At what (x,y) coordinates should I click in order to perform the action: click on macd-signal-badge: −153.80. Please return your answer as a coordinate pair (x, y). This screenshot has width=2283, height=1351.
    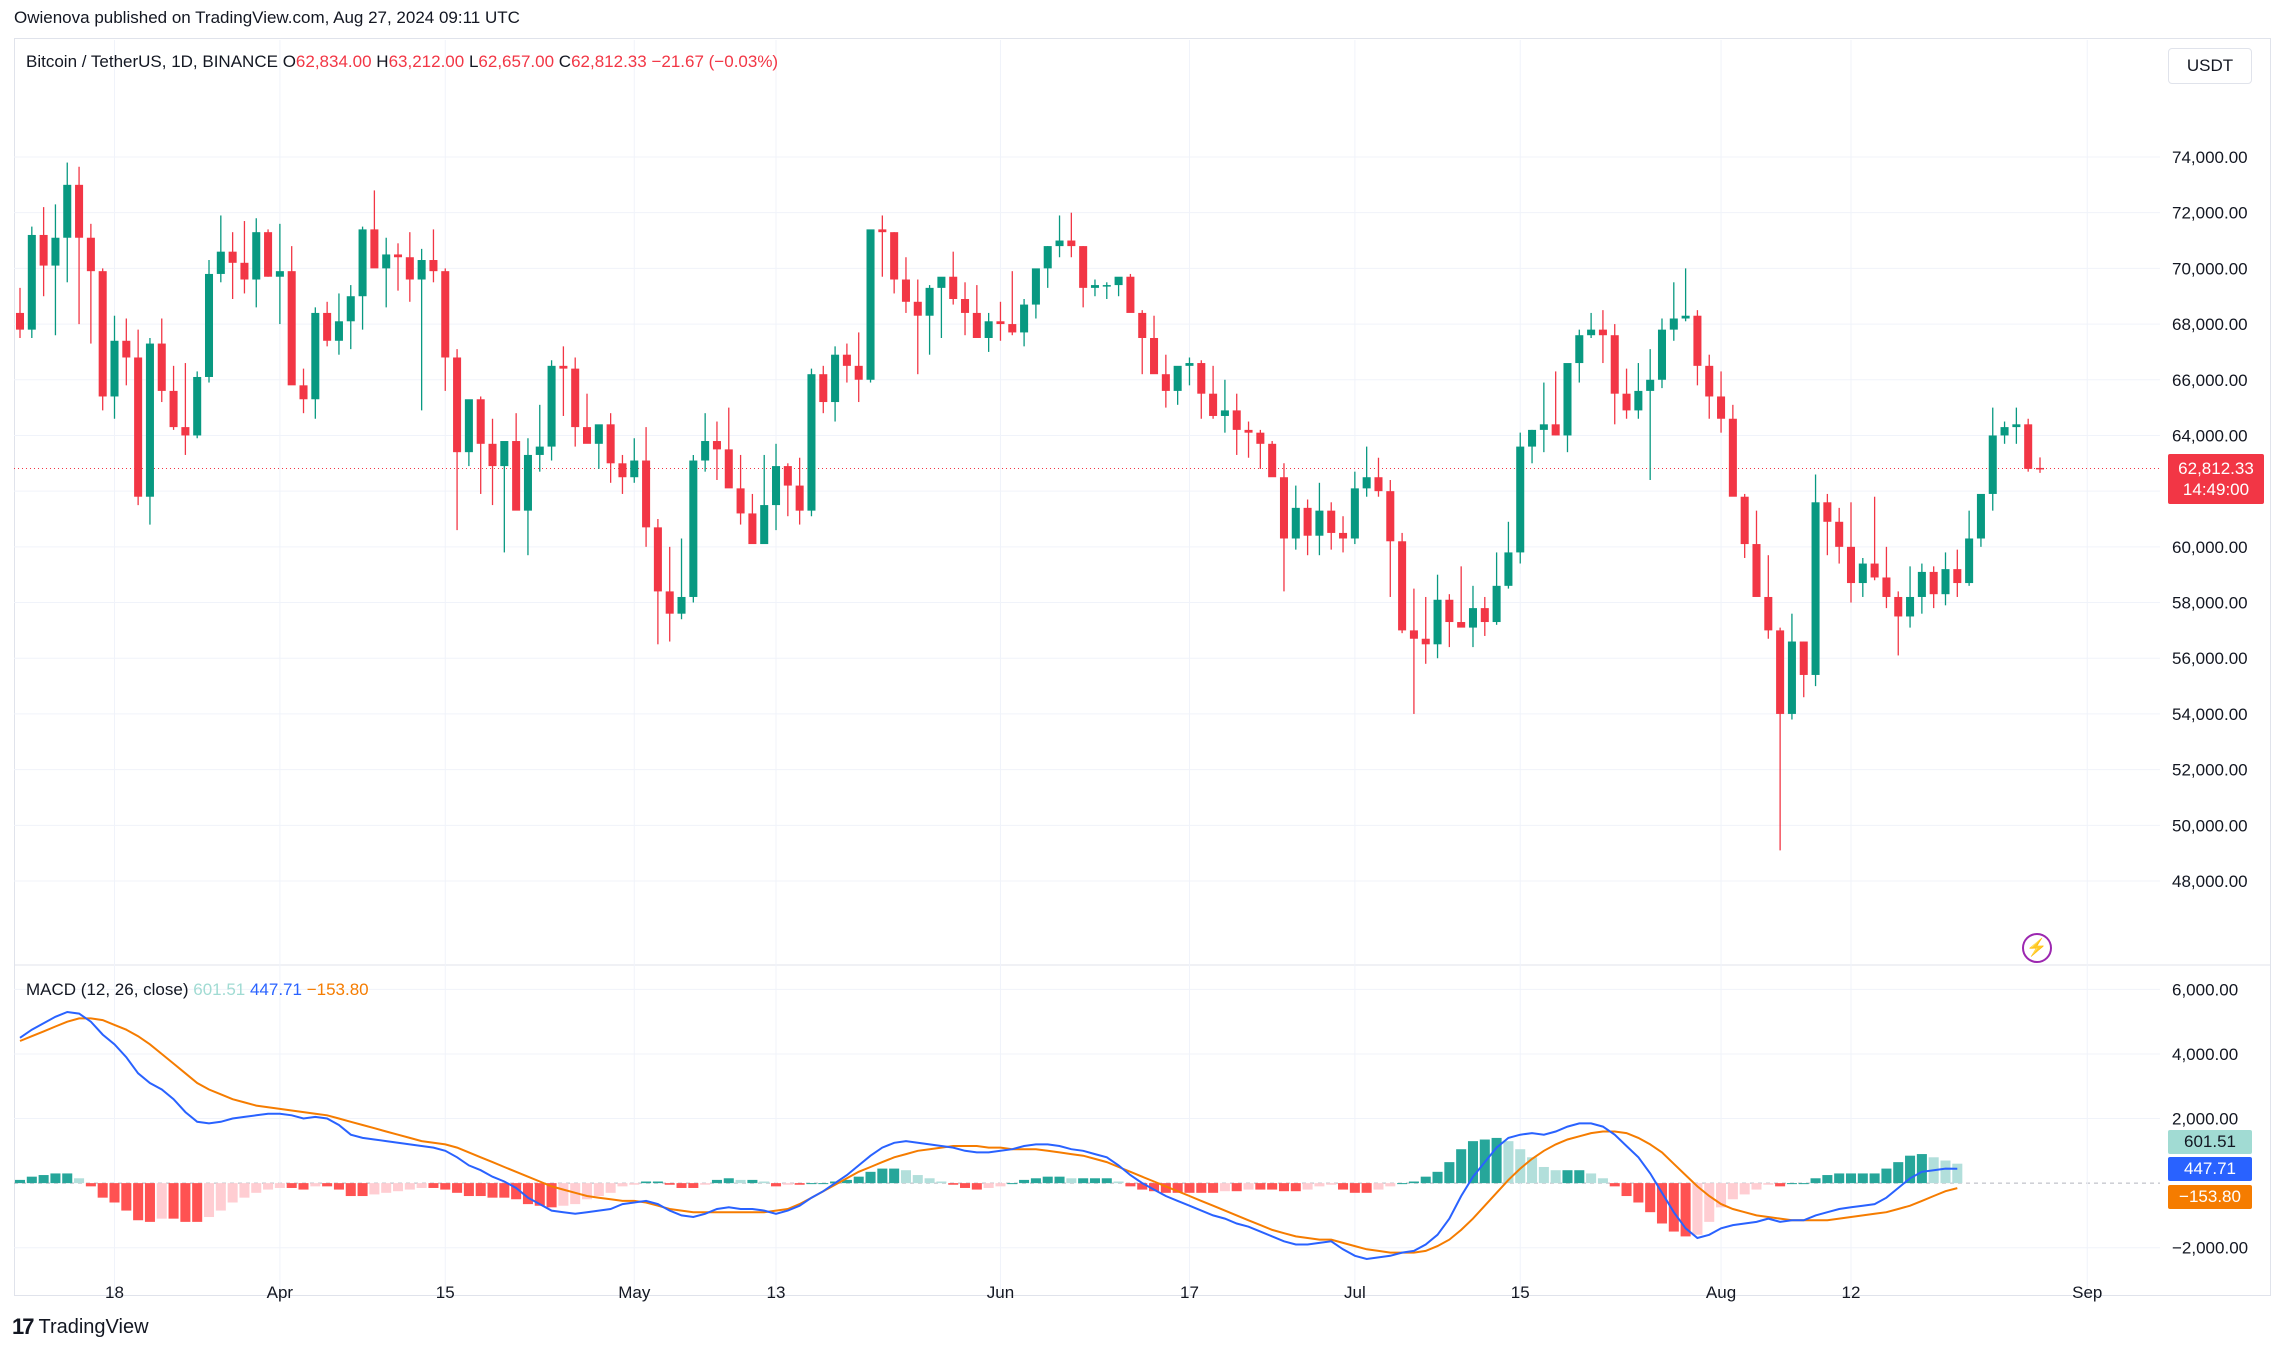
    Looking at the image, I should click on (2210, 1197).